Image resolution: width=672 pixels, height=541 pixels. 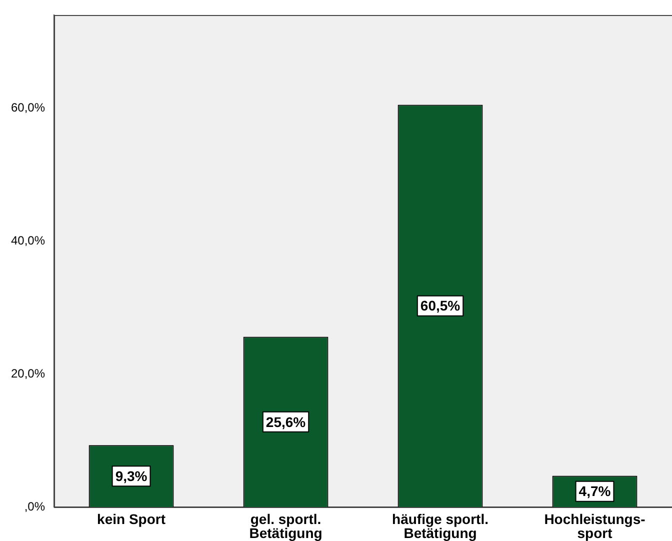 What do you see at coordinates (28, 107) in the screenshot?
I see `y-tick-label: 60,0%` at bounding box center [28, 107].